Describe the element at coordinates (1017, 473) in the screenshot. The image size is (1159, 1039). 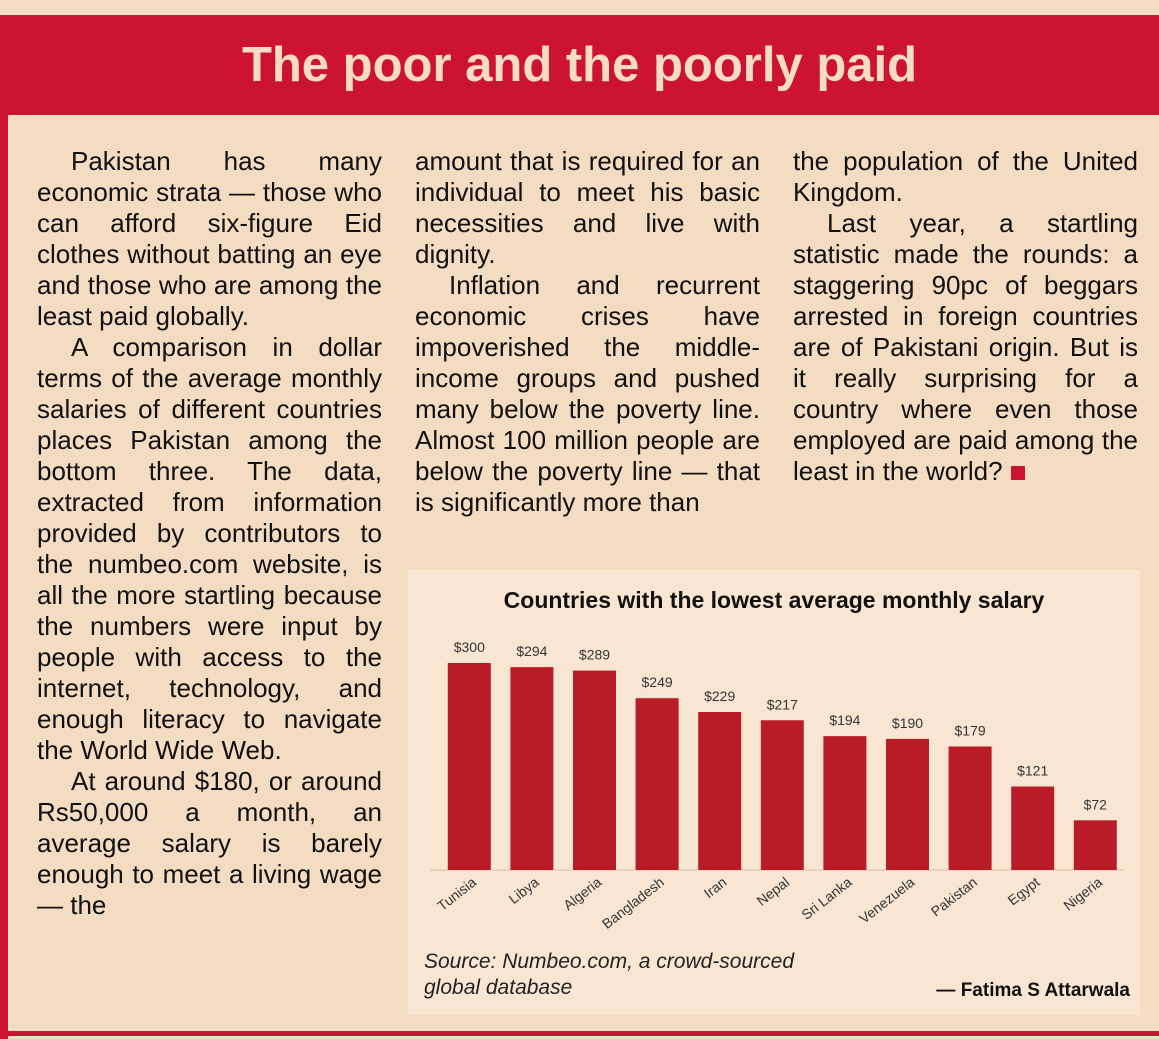
I see `end-mark` at that location.